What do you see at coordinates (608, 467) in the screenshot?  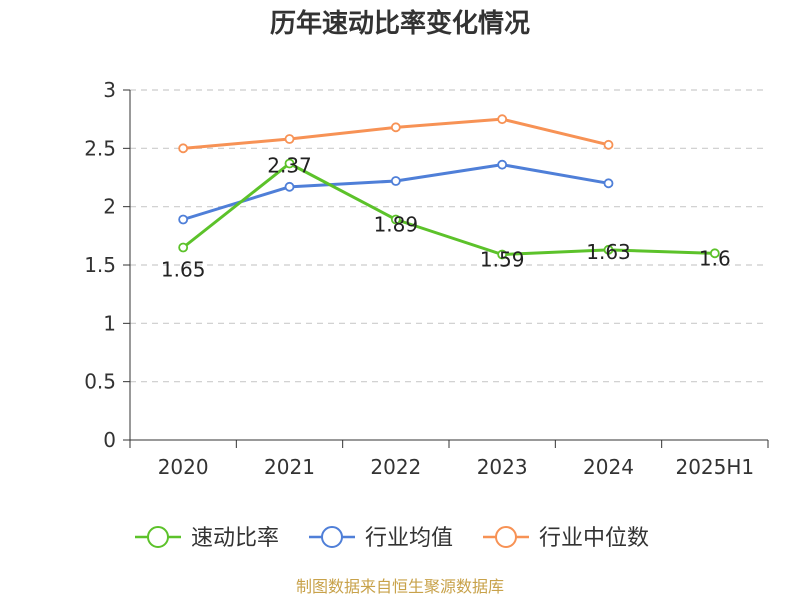 I see `x-tick-label: 2024` at bounding box center [608, 467].